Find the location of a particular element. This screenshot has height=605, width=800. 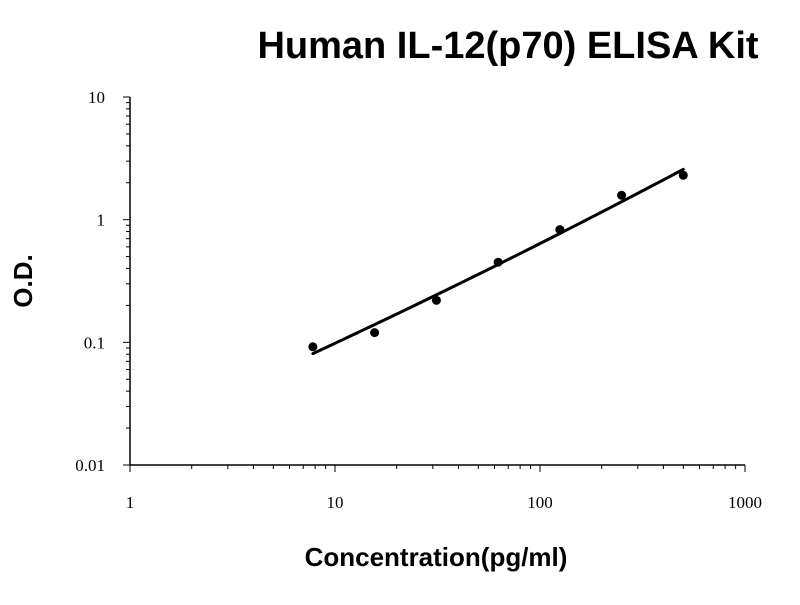

x-tick-labels: 1 10 100 1000 is located at coordinates (444, 502).